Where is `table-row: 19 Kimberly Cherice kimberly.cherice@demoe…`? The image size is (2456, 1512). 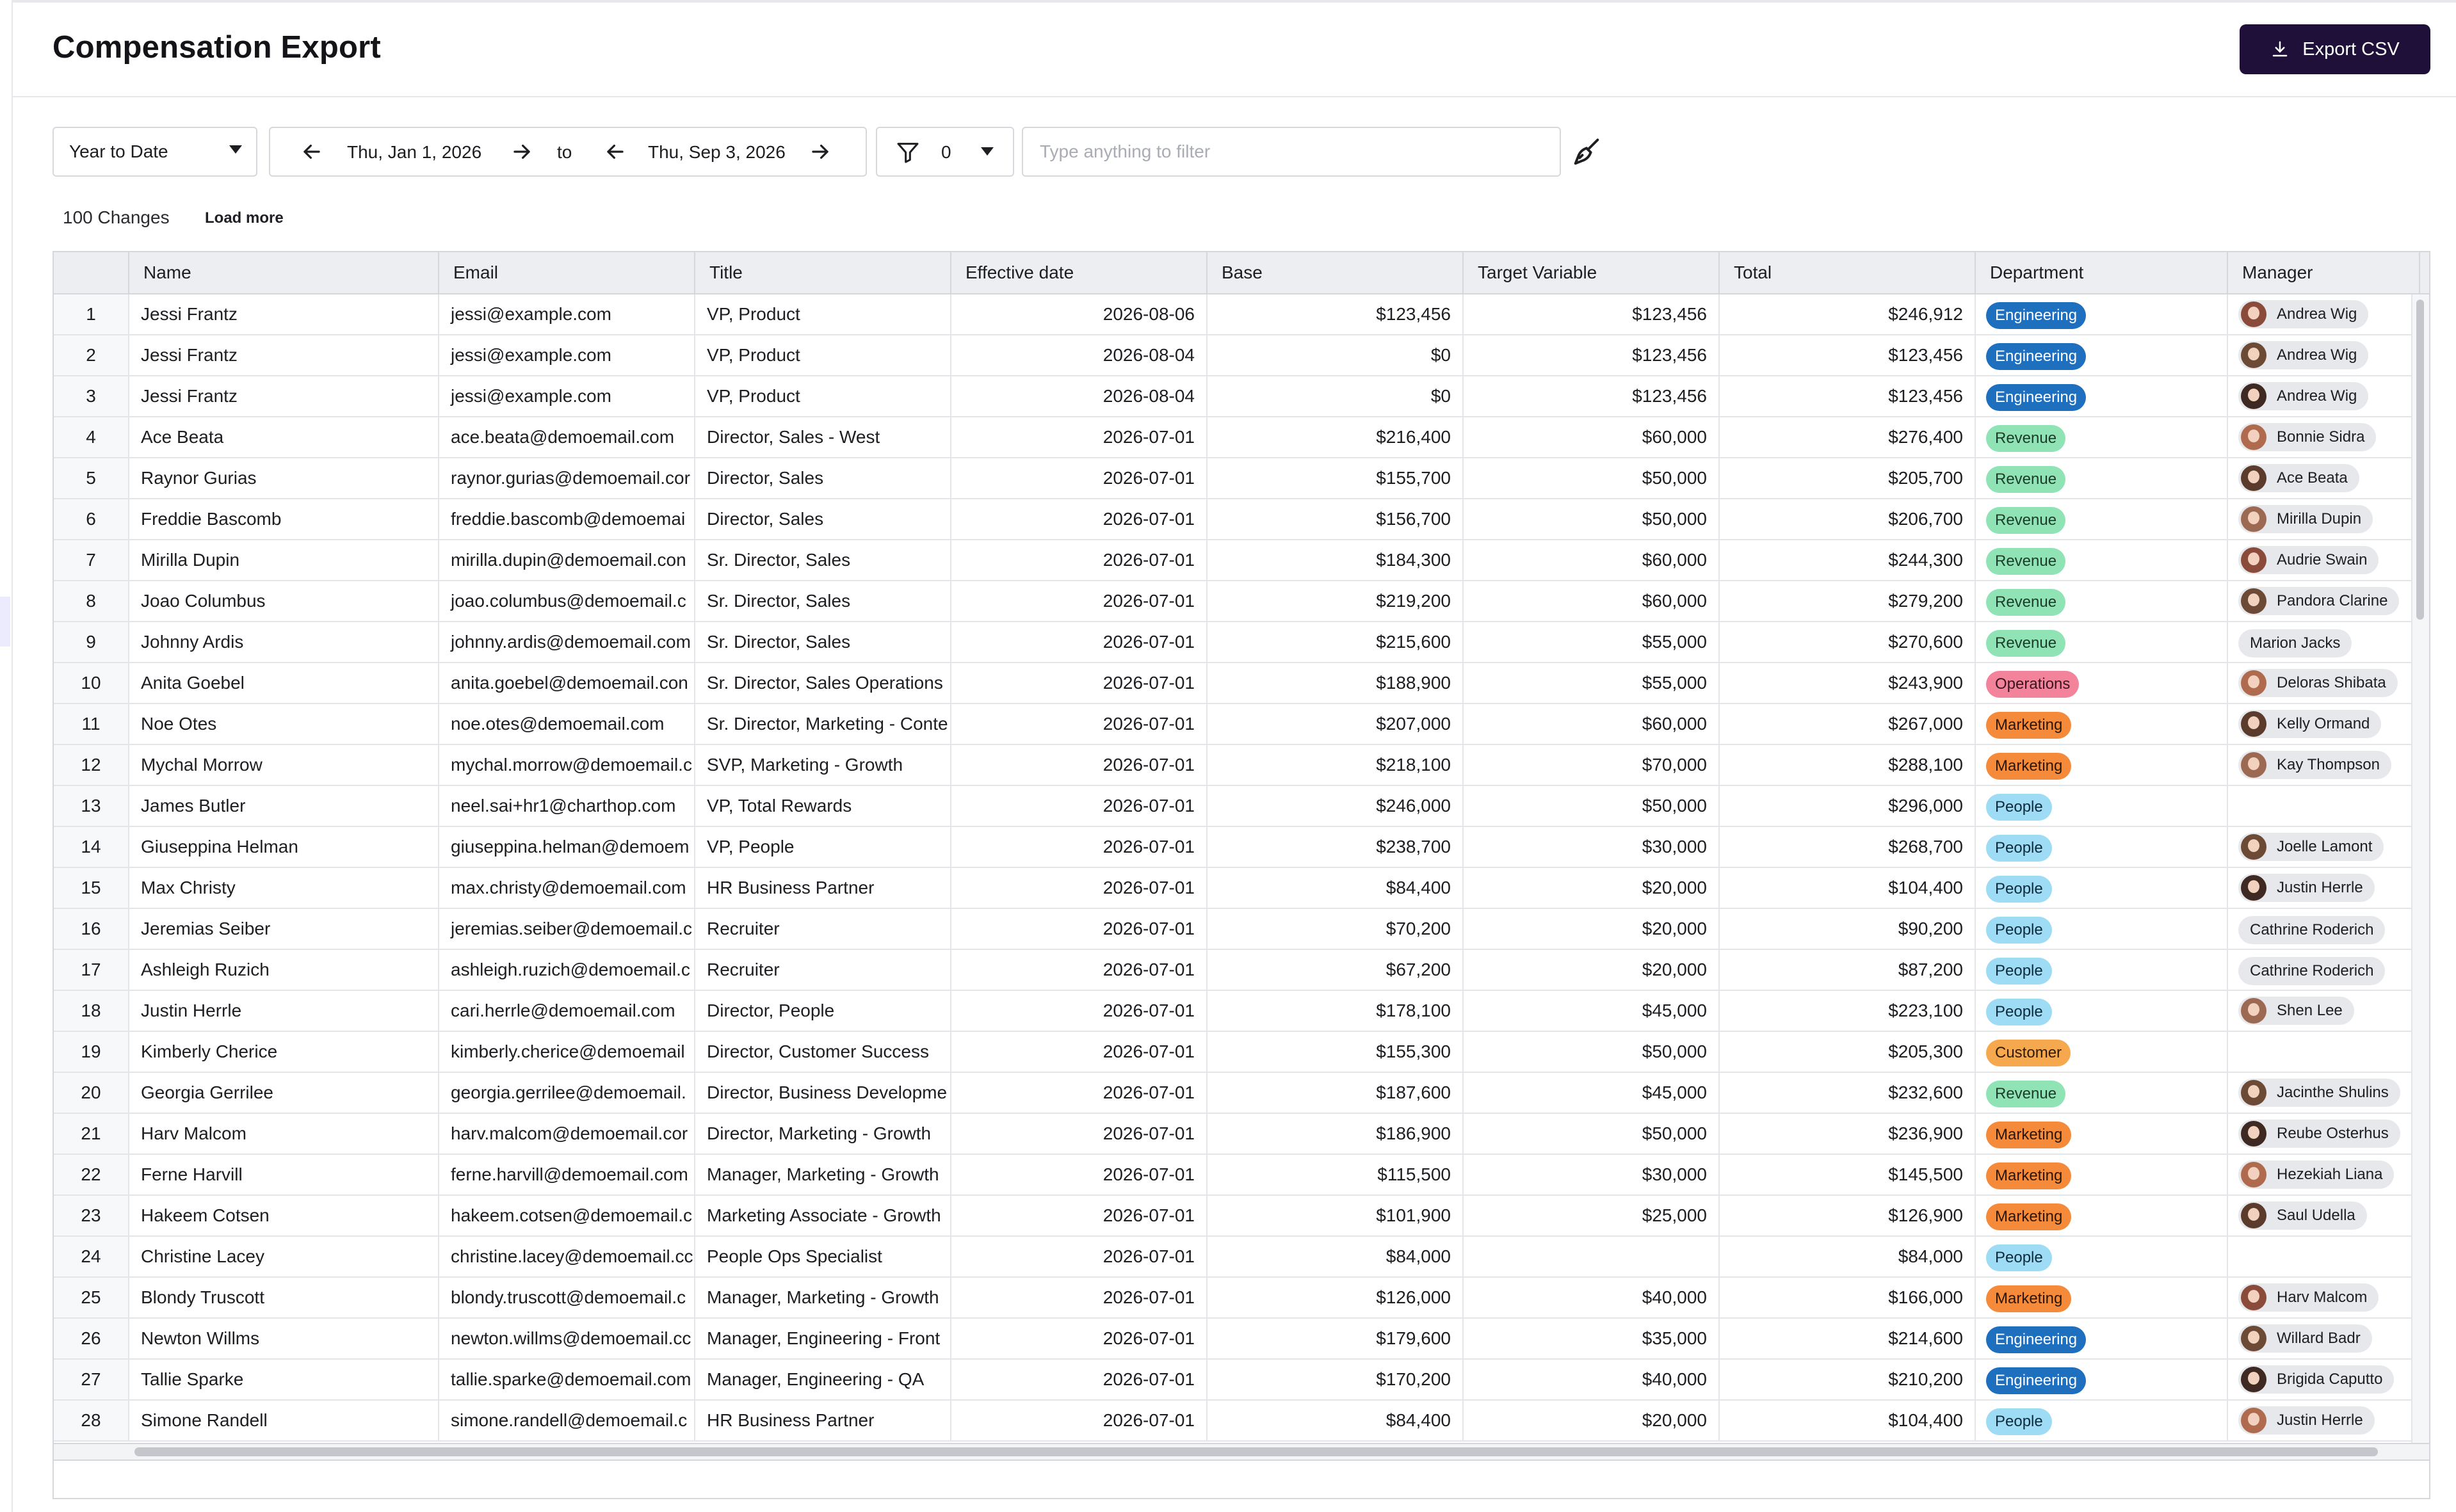
table-row: 19 Kimberly Cherice kimberly.cherice@demoe… is located at coordinates (1237, 1052).